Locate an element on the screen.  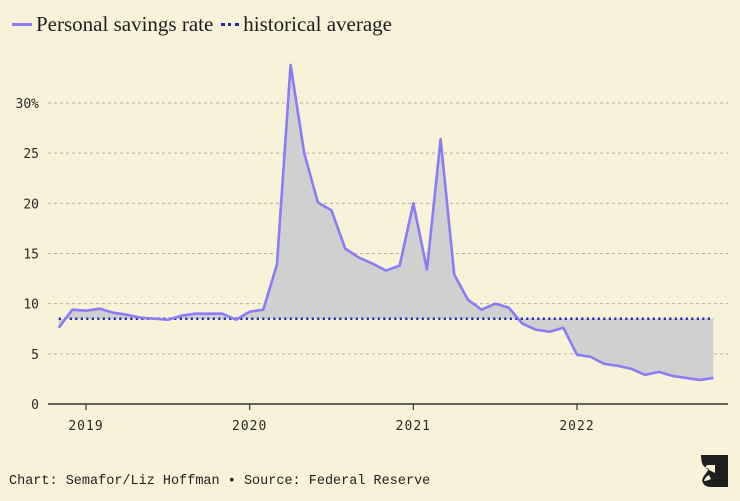
legend-dotted-line-icon is located at coordinates (230, 24).